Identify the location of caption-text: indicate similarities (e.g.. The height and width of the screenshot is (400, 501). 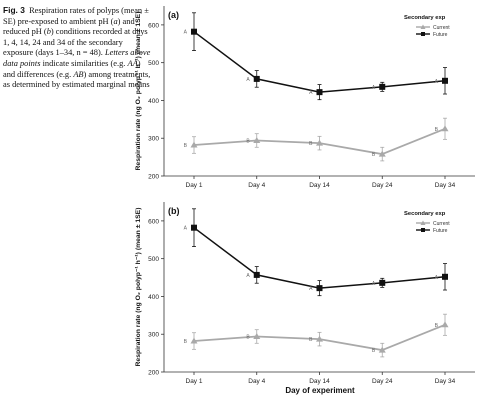
(84, 63).